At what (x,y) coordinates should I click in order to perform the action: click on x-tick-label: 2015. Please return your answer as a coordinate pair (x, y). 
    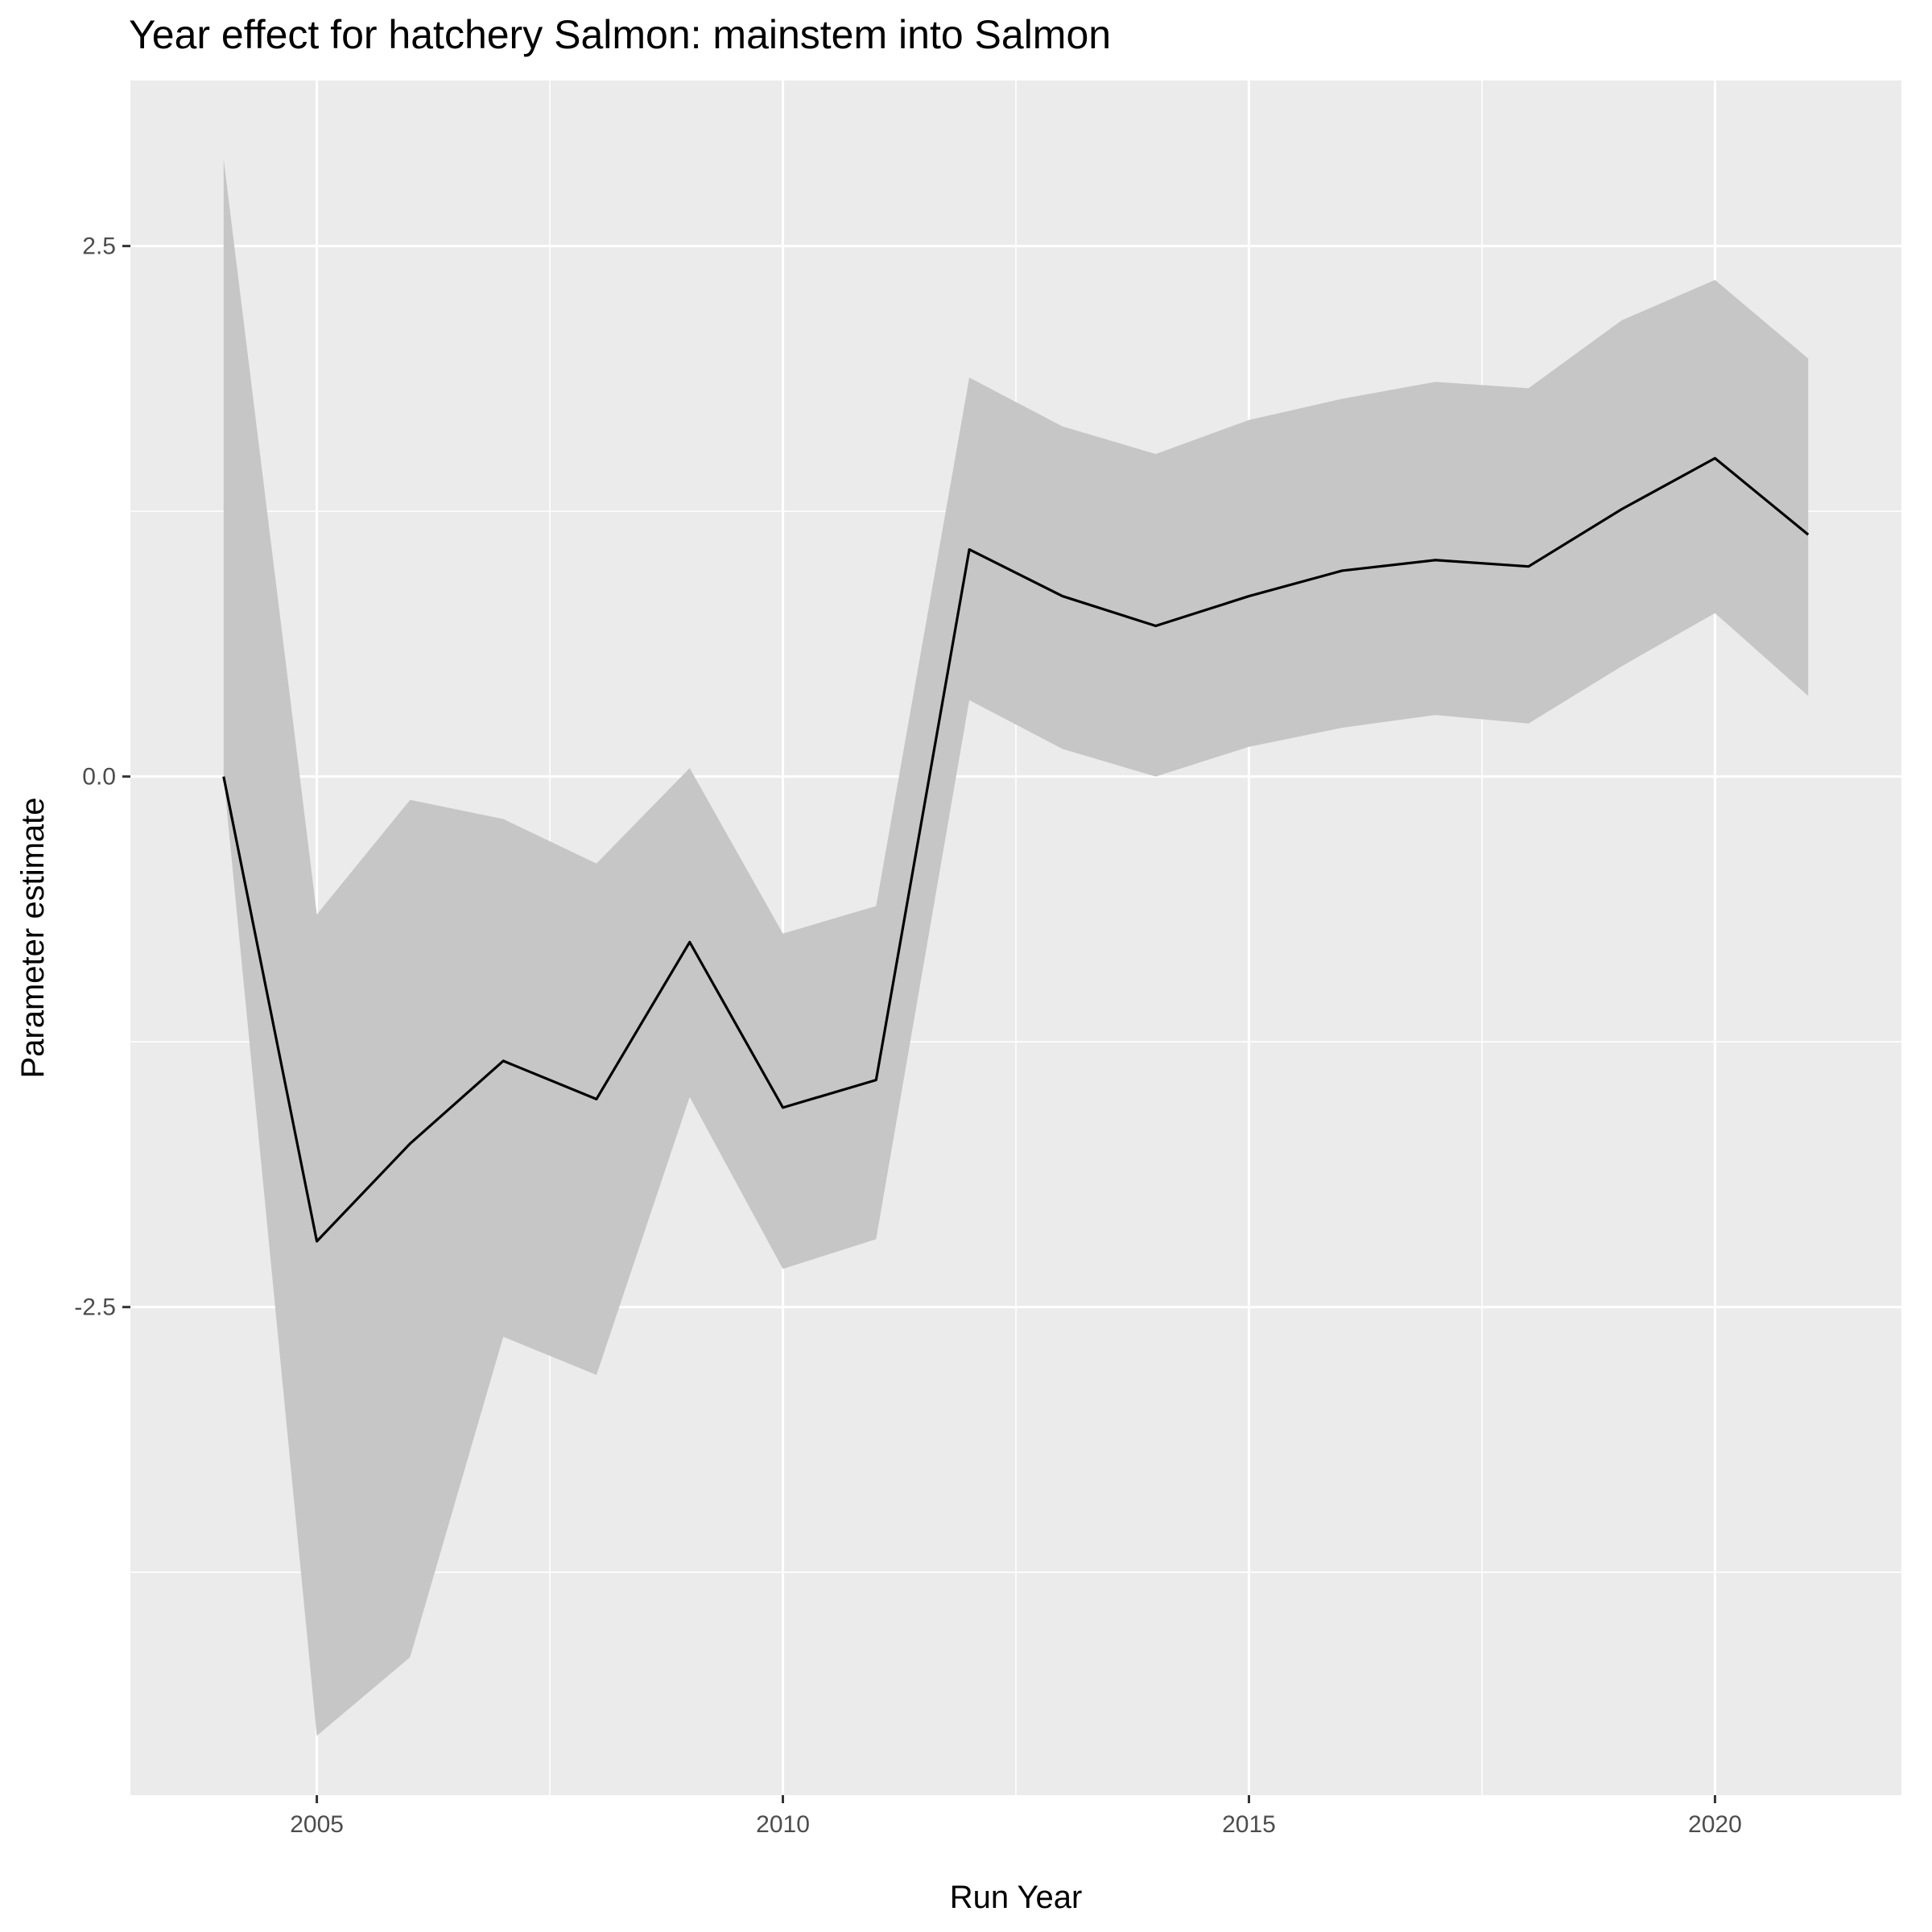
    Looking at the image, I should click on (1249, 1824).